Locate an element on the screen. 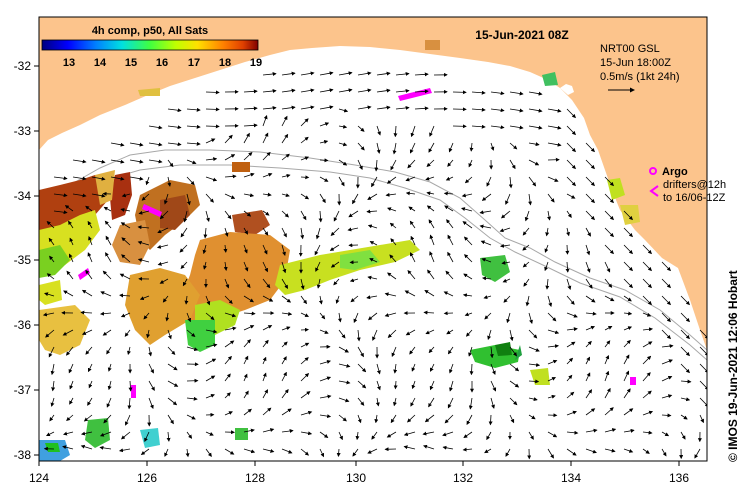  drifters-time-label: to 16/06-12Z is located at coordinates (694, 198).